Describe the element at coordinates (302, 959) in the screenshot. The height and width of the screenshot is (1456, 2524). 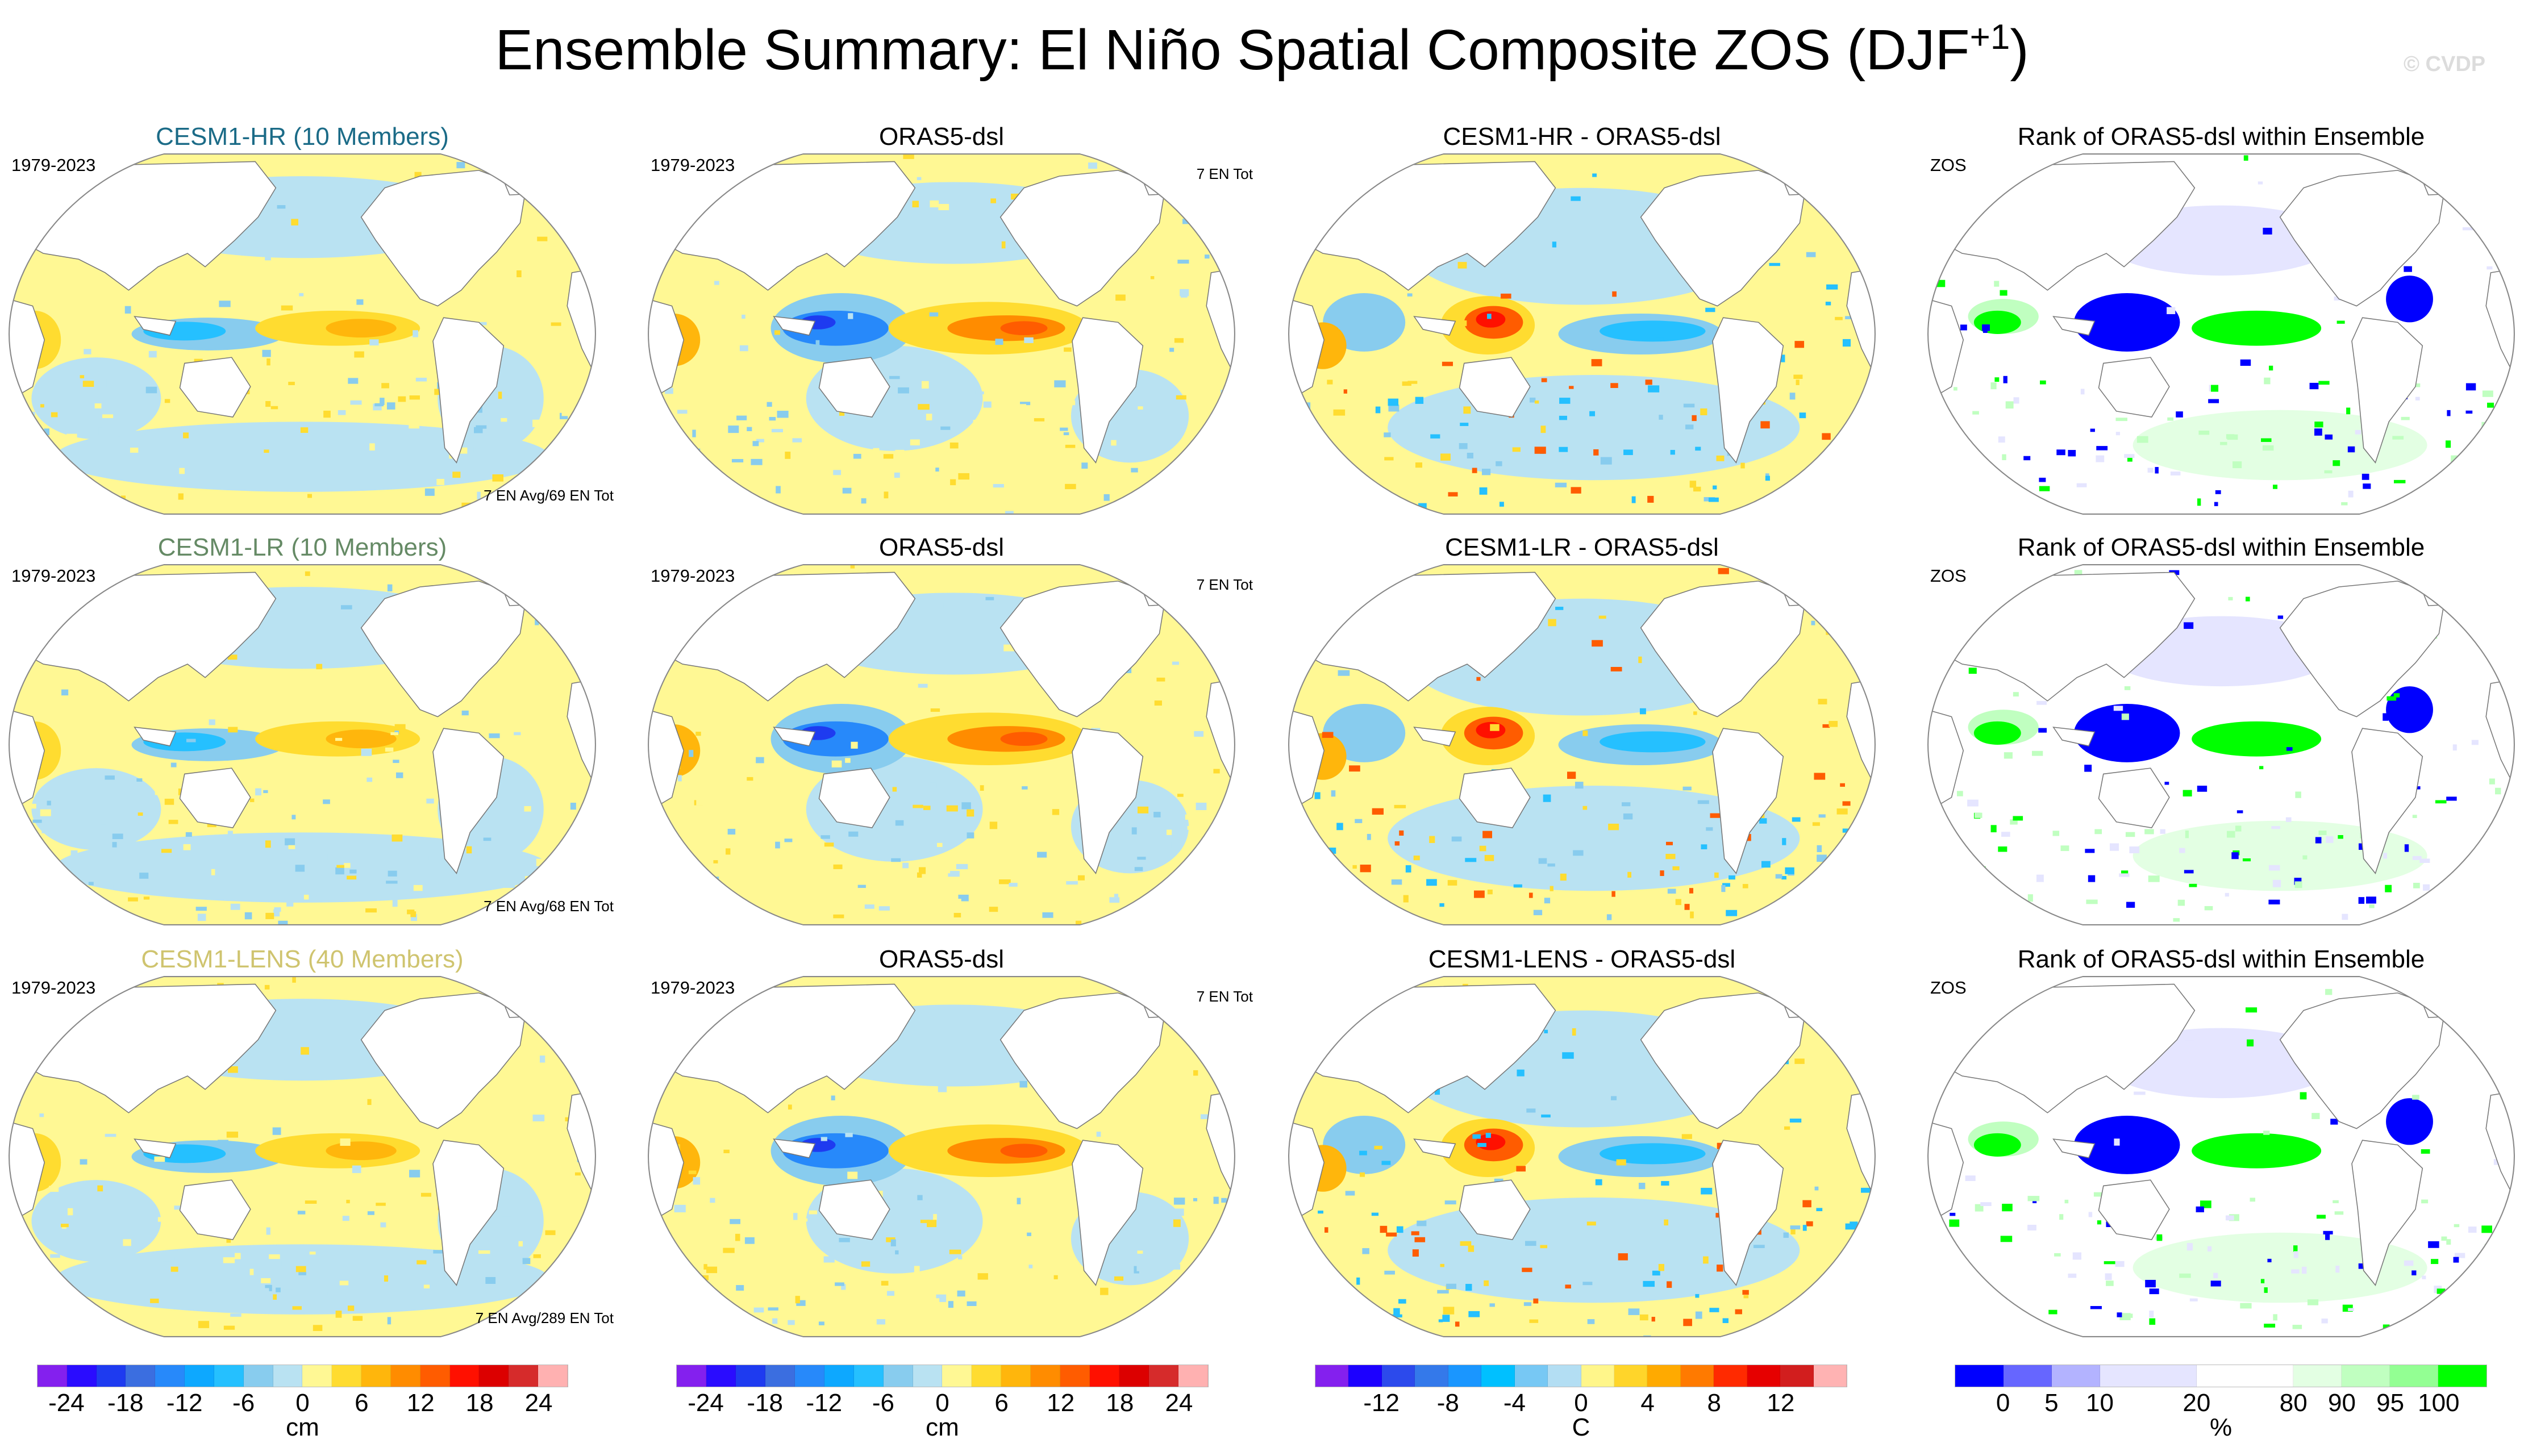
I see `panel-title: CESM1-LENS (40 Members)` at that location.